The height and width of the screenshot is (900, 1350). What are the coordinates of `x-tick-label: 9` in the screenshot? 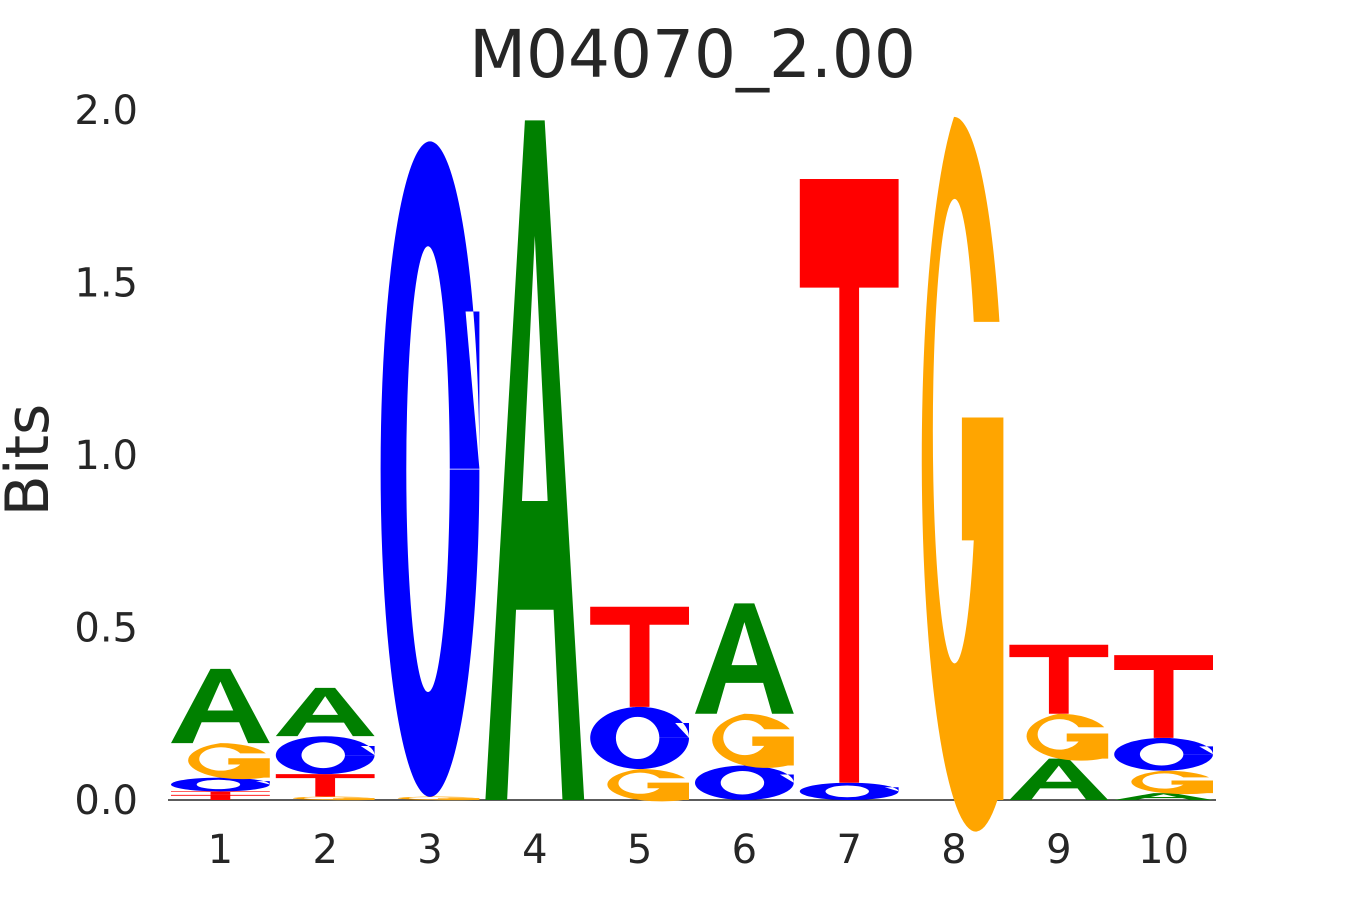 It's located at (1058, 850).